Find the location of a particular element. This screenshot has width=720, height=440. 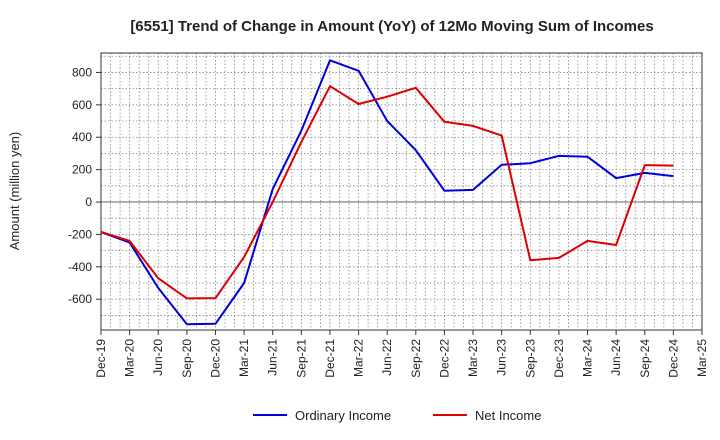

x-tick-label: Jun-23 is located at coordinates (502, 357).